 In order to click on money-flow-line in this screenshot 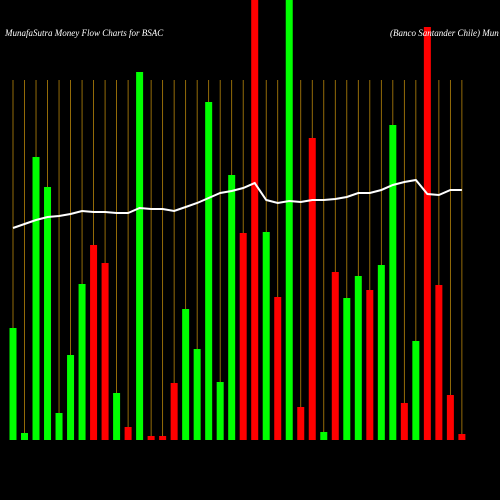, I will do `click(237, 203)`.